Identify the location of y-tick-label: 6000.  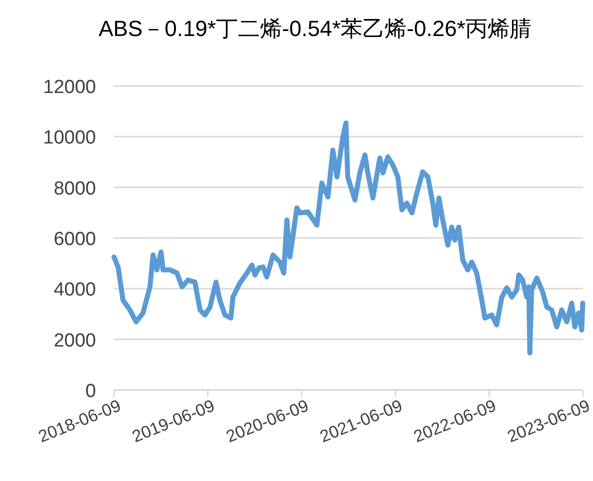
(75, 239).